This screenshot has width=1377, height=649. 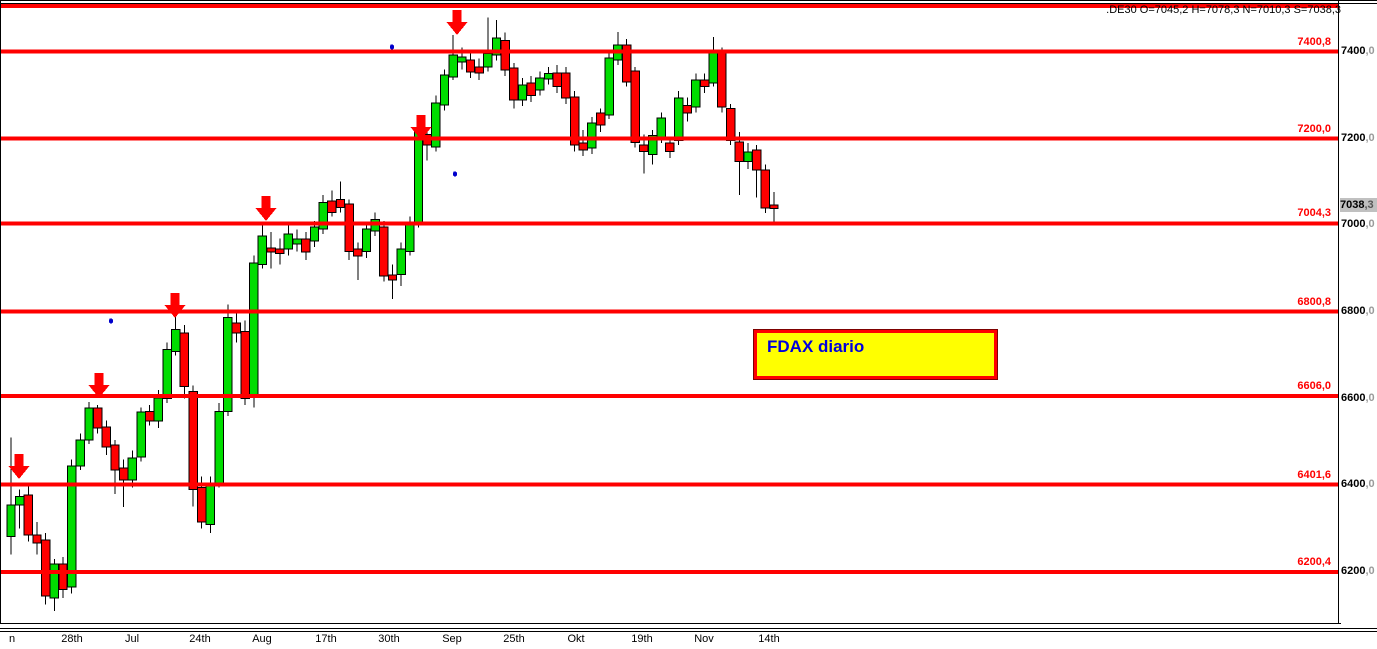 What do you see at coordinates (12, 639) in the screenshot?
I see `x-axis-tick: n` at bounding box center [12, 639].